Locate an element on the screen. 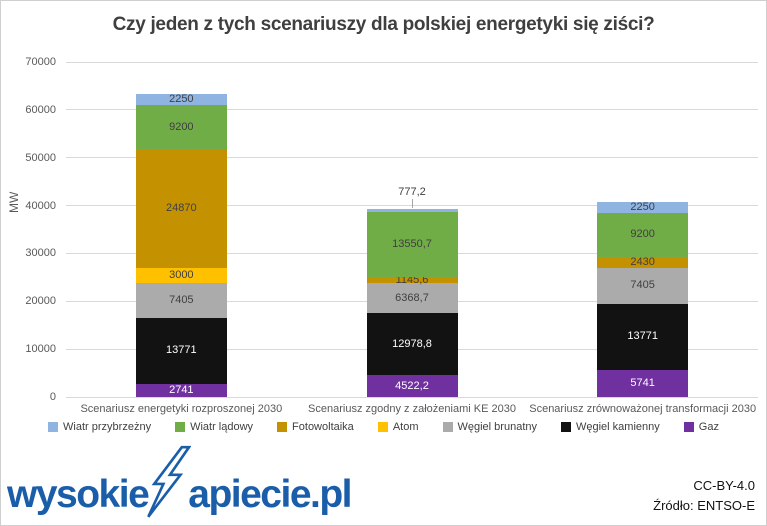  y-tick-label: 50000 is located at coordinates (40, 157).